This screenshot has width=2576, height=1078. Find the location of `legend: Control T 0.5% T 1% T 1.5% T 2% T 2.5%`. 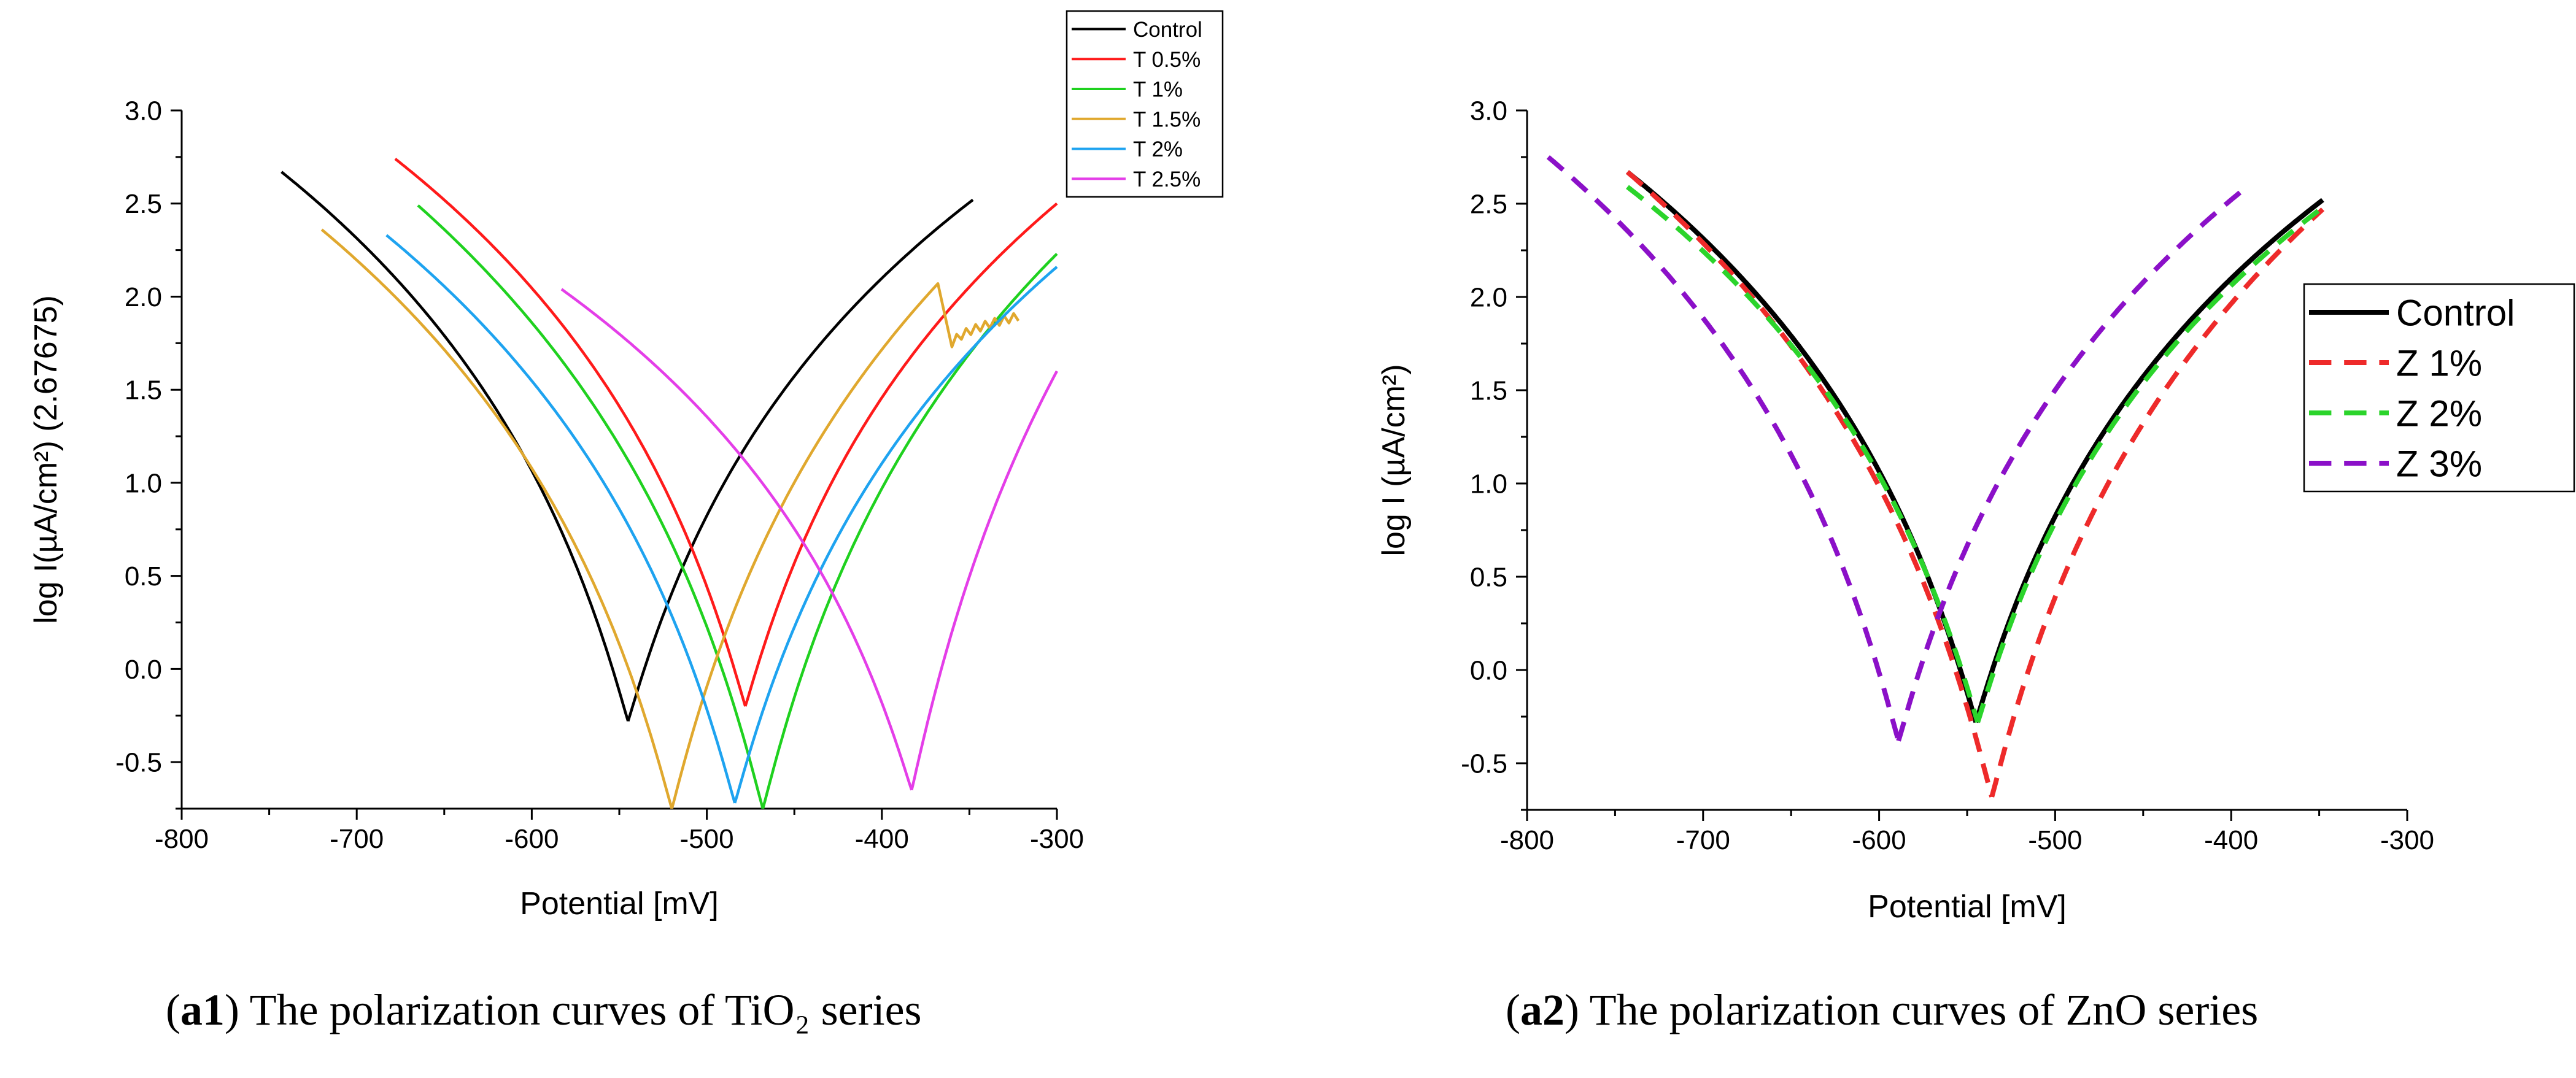

legend: Control T 0.5% T 1% T 1.5% T 2% T 2.5% is located at coordinates (1145, 104).